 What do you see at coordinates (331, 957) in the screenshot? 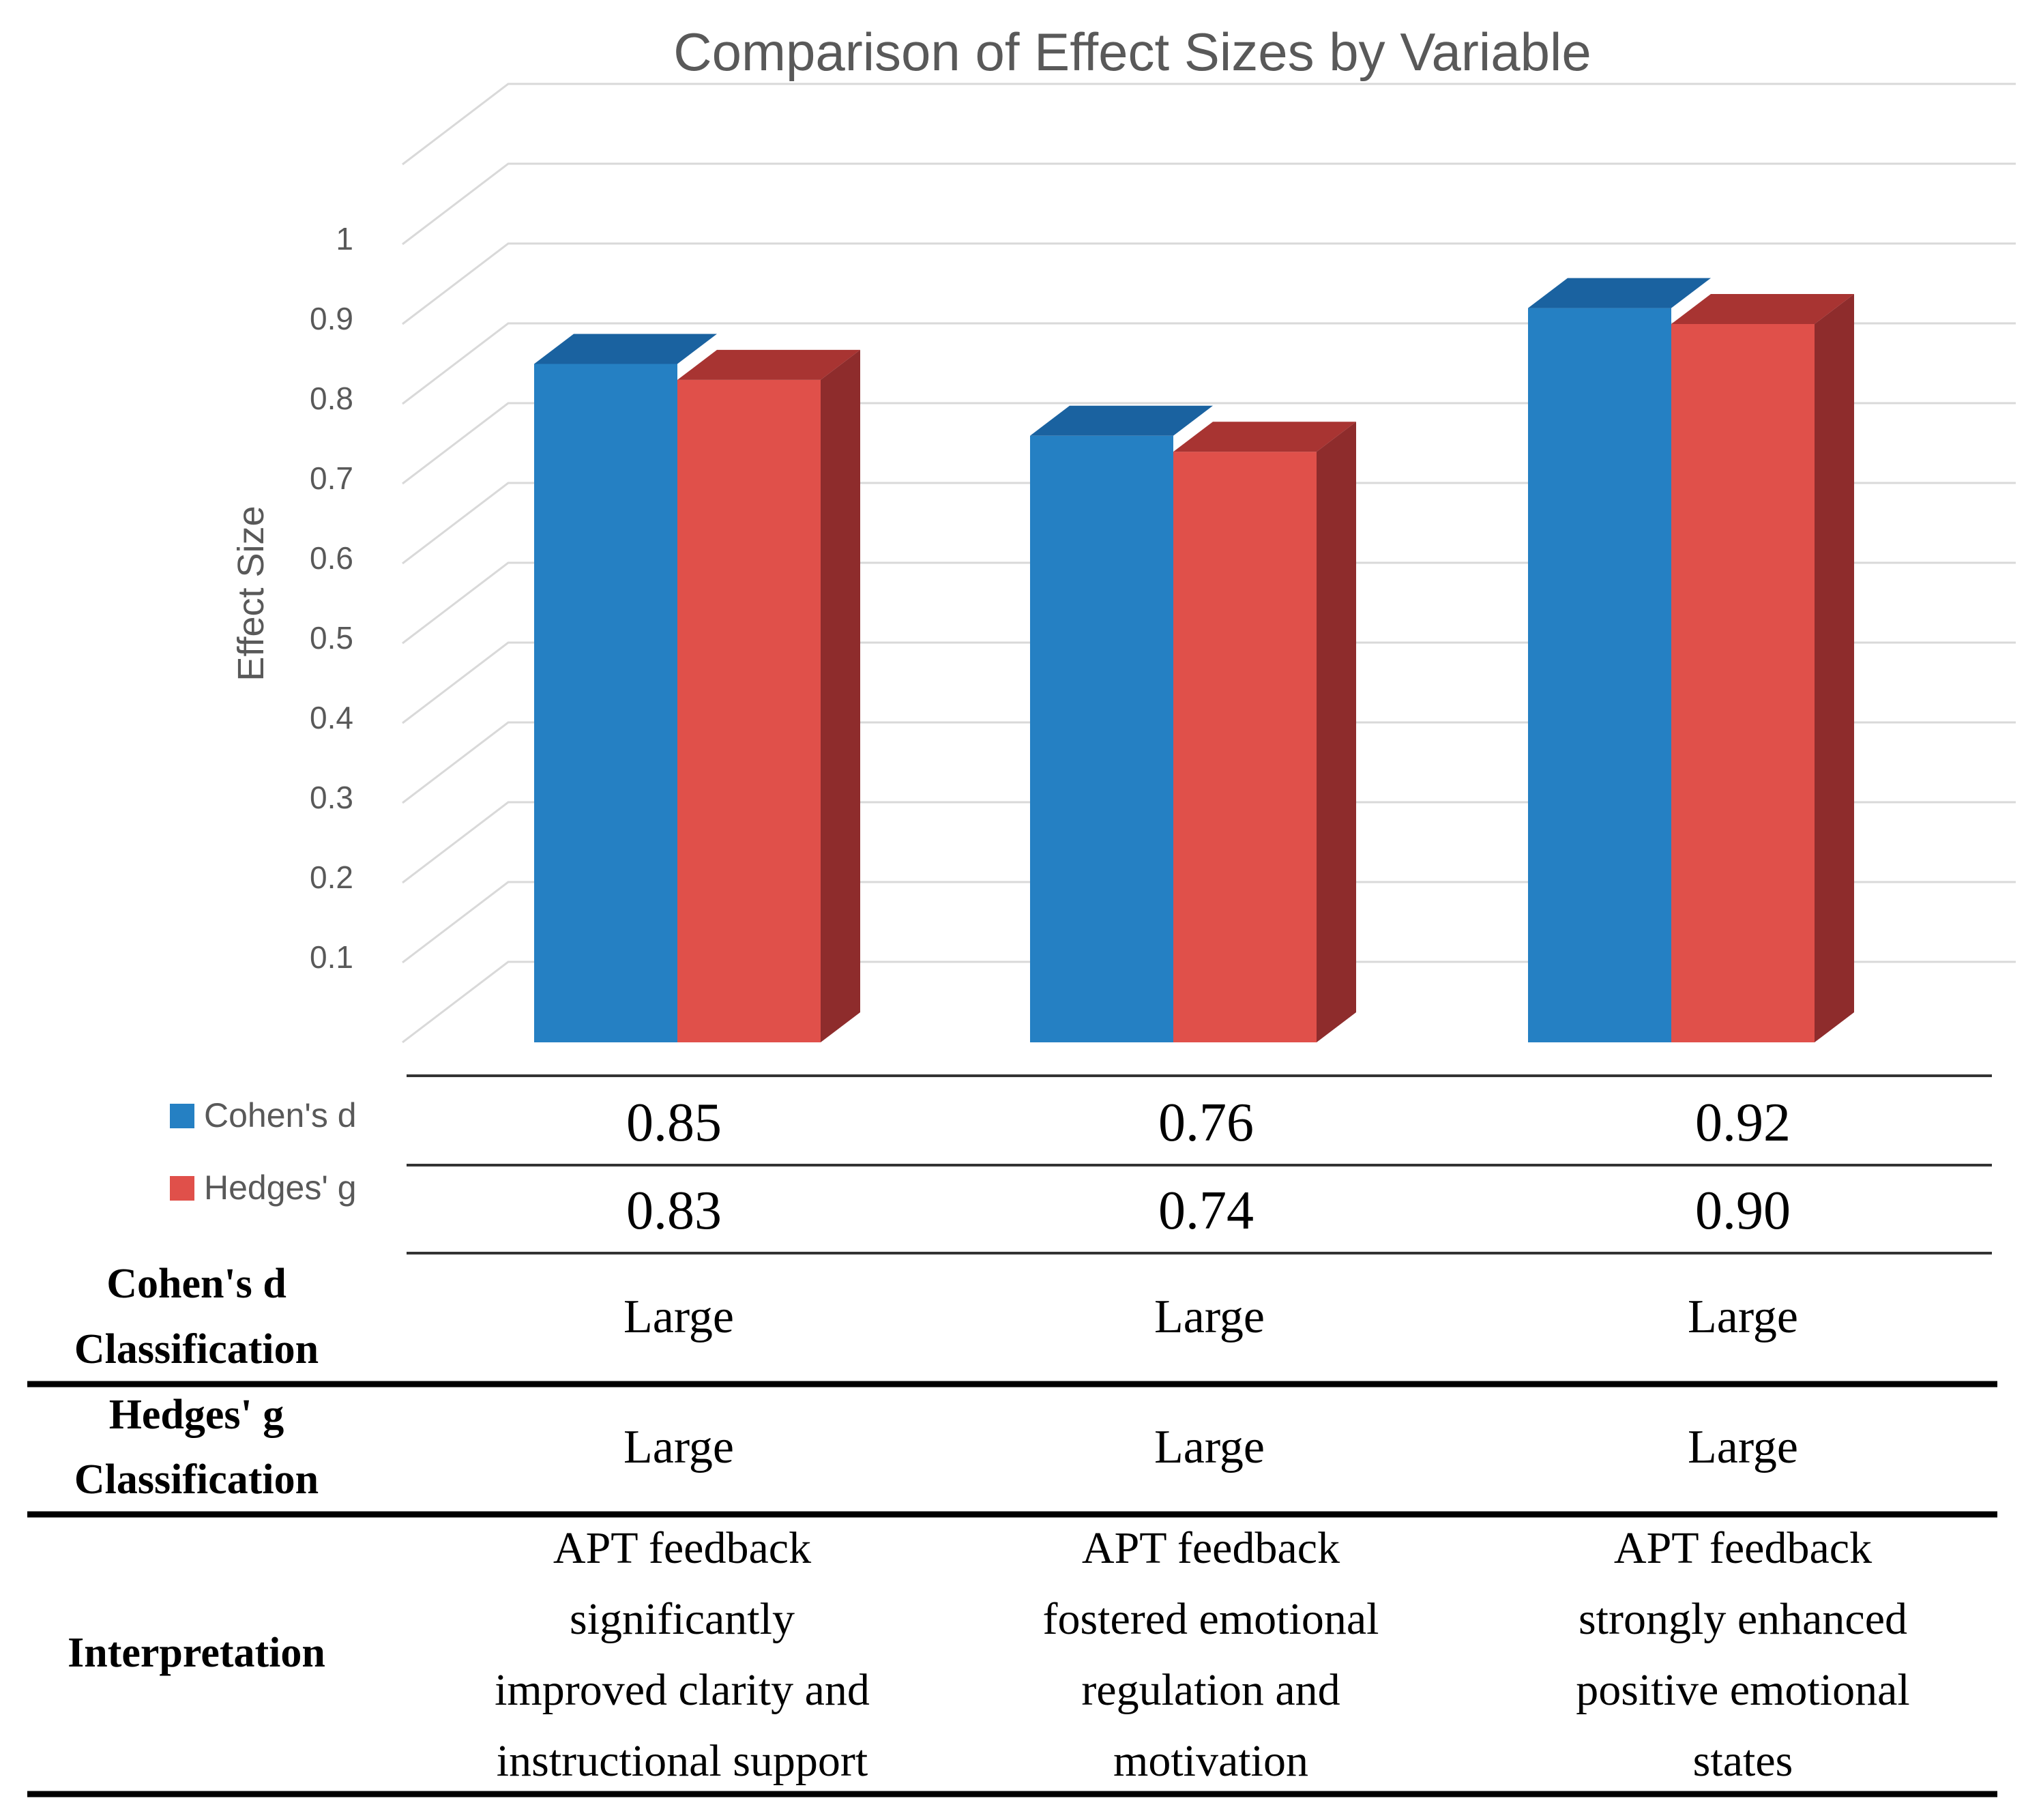
I see `y-tick-label: 0.1` at bounding box center [331, 957].